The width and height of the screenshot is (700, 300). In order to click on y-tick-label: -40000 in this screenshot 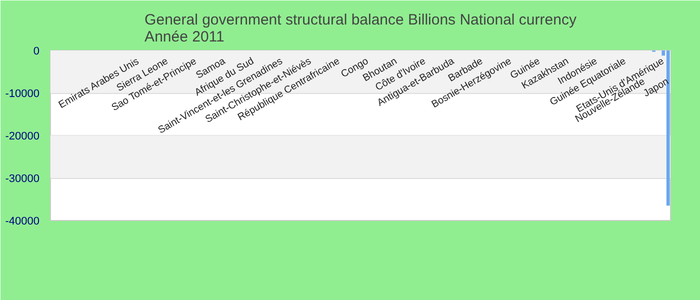, I will do `click(22, 222)`.